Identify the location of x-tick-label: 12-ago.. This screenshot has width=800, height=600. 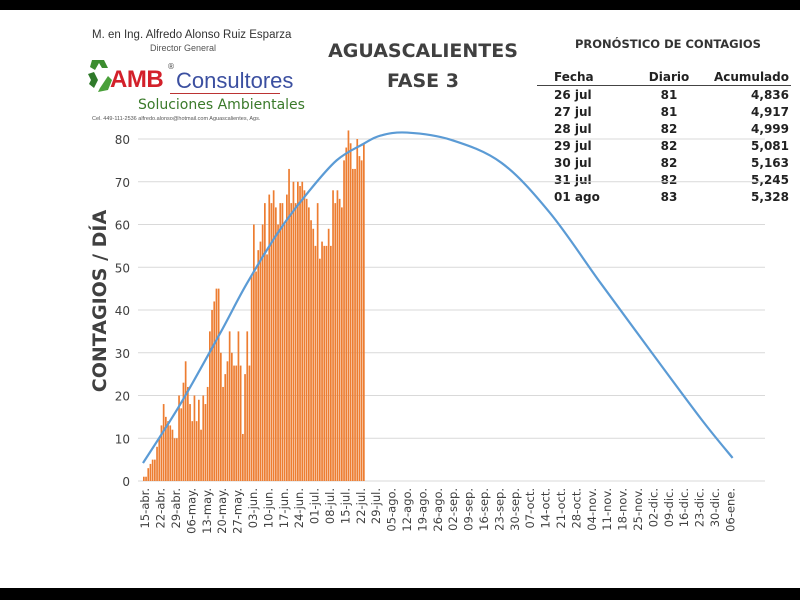
(407, 510).